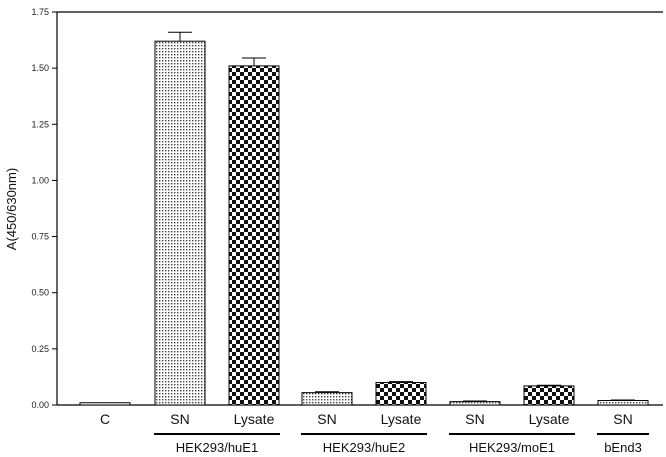 The width and height of the screenshot is (666, 457). What do you see at coordinates (11, 209) in the screenshot?
I see `y-axis-label: A(450/630nm)` at bounding box center [11, 209].